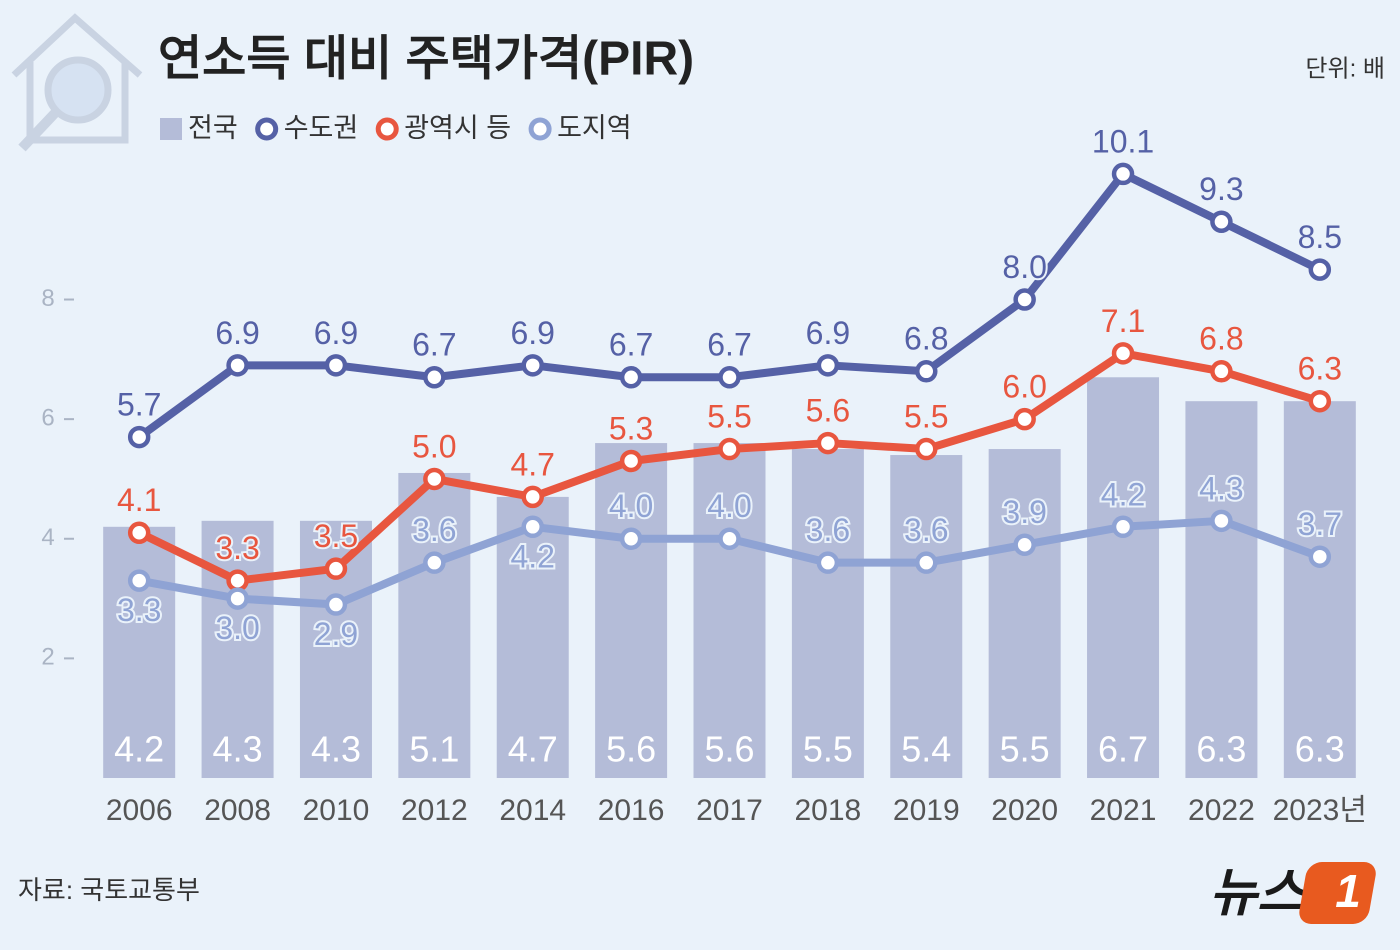 Image resolution: width=1400 pixels, height=950 pixels. I want to click on point-value-label: 2.9, so click(336, 634).